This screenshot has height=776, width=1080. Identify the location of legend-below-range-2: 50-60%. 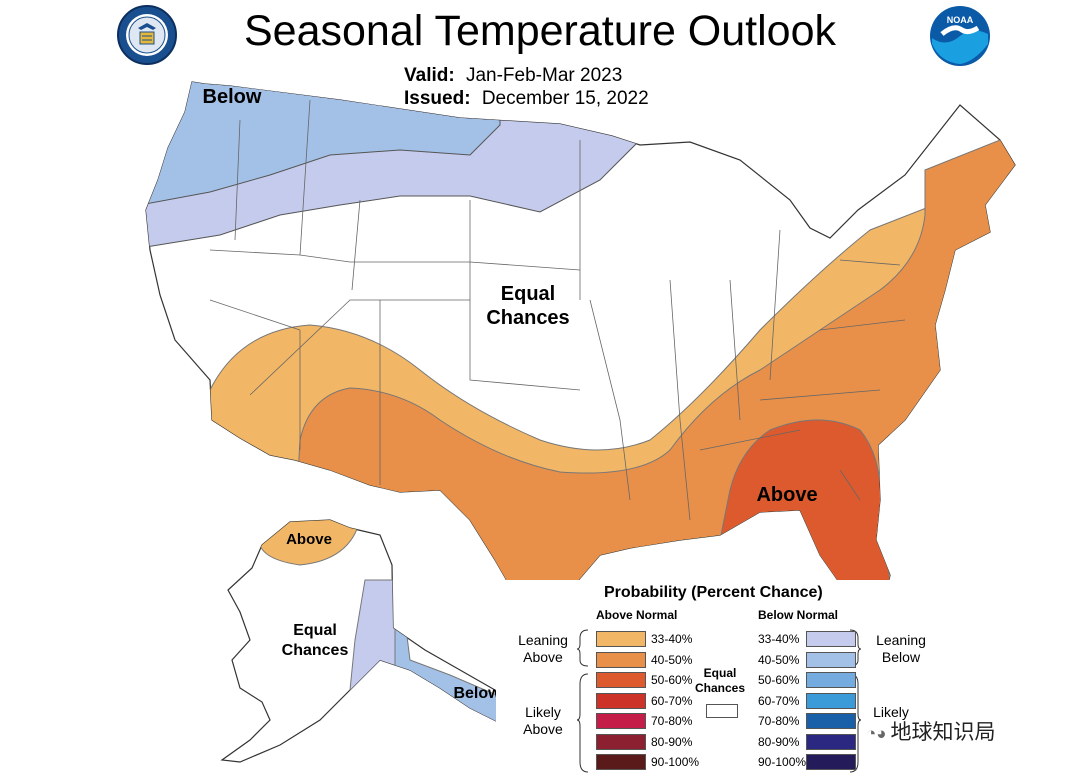
(779, 680).